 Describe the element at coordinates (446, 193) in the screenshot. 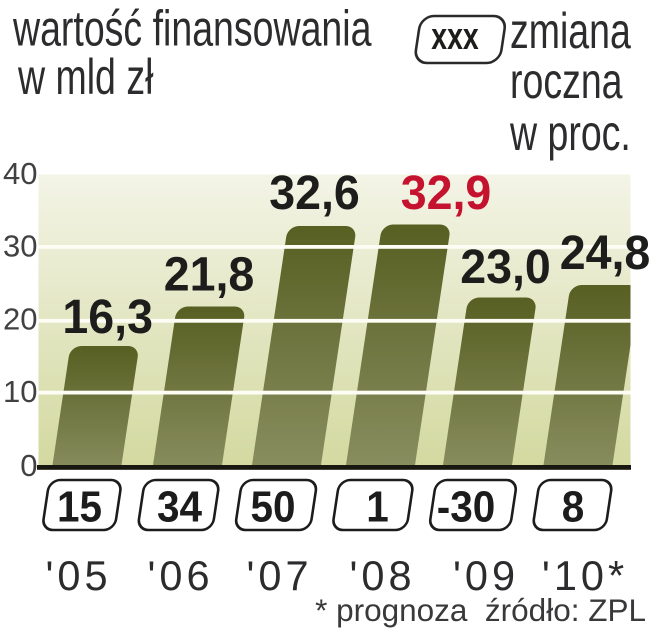

I see `svg-text: 32,9` at that location.